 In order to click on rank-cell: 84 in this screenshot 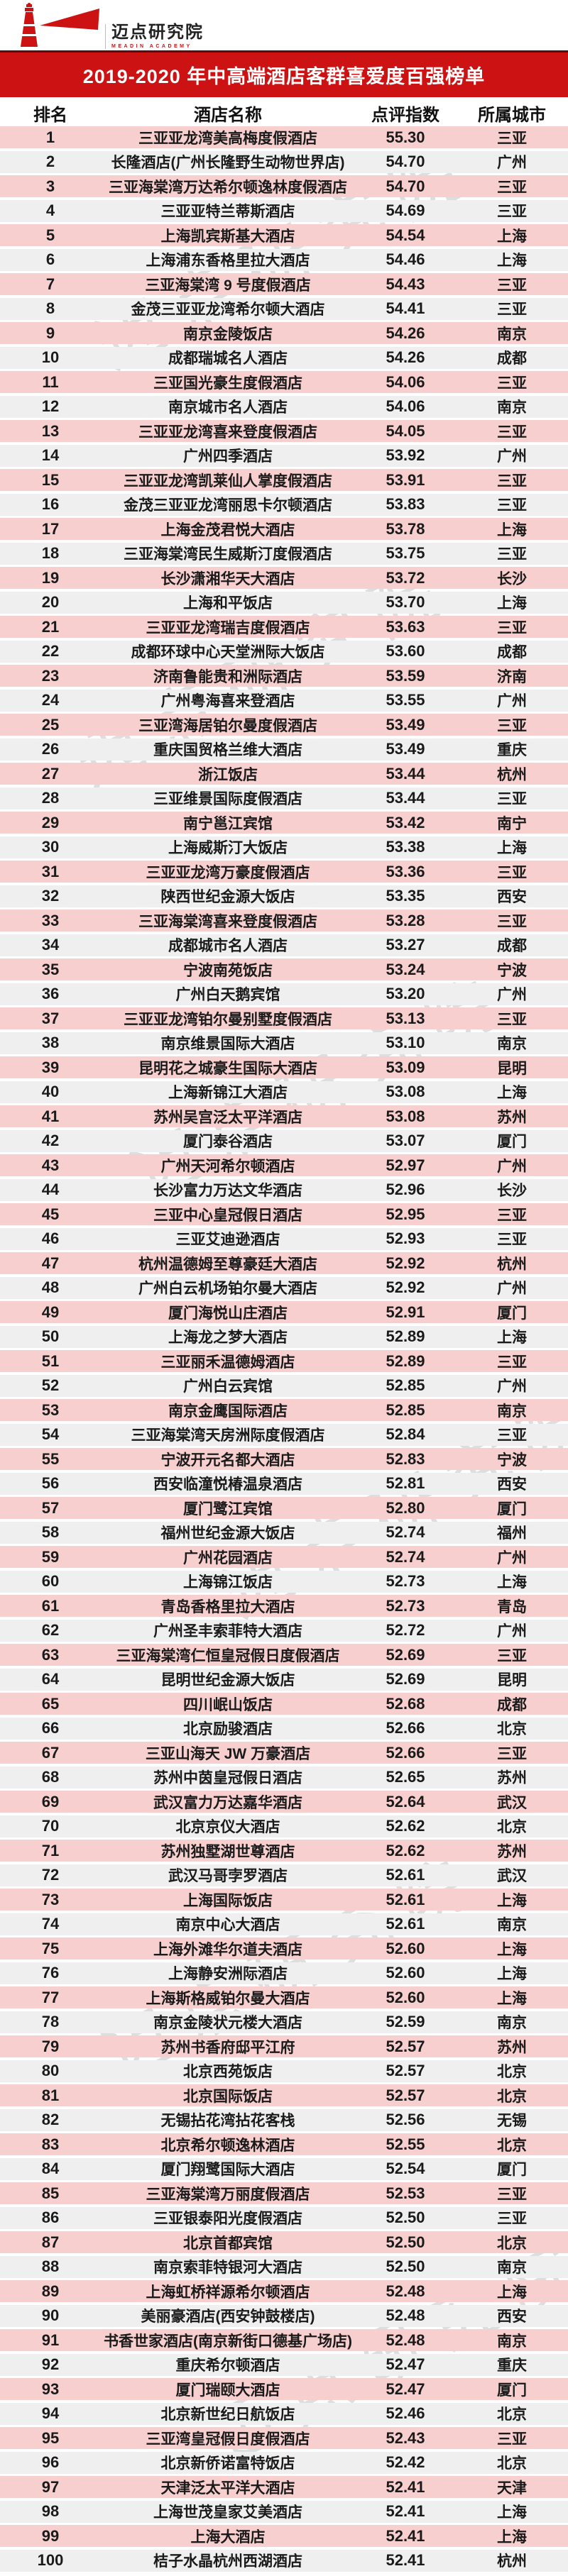, I will do `click(50, 2168)`.